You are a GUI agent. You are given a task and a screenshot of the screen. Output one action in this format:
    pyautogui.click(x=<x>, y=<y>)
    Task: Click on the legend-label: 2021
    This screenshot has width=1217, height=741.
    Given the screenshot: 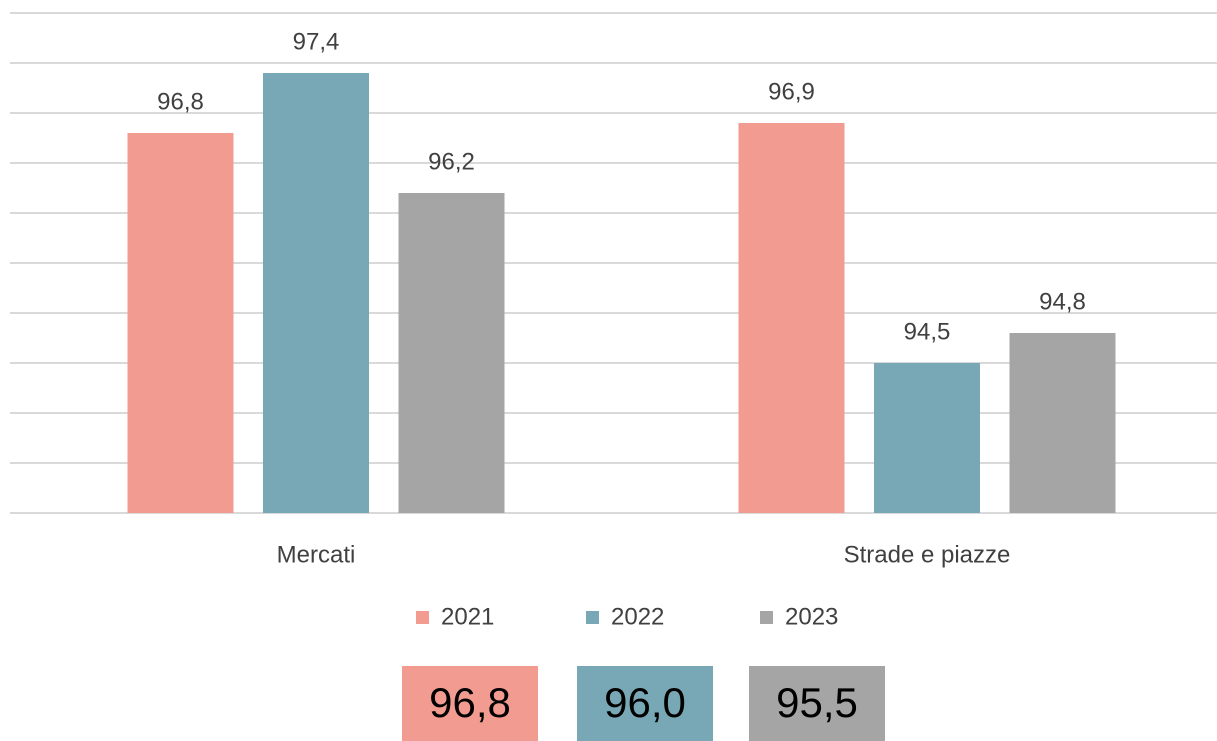 What is the action you would take?
    pyautogui.click(x=467, y=616)
    